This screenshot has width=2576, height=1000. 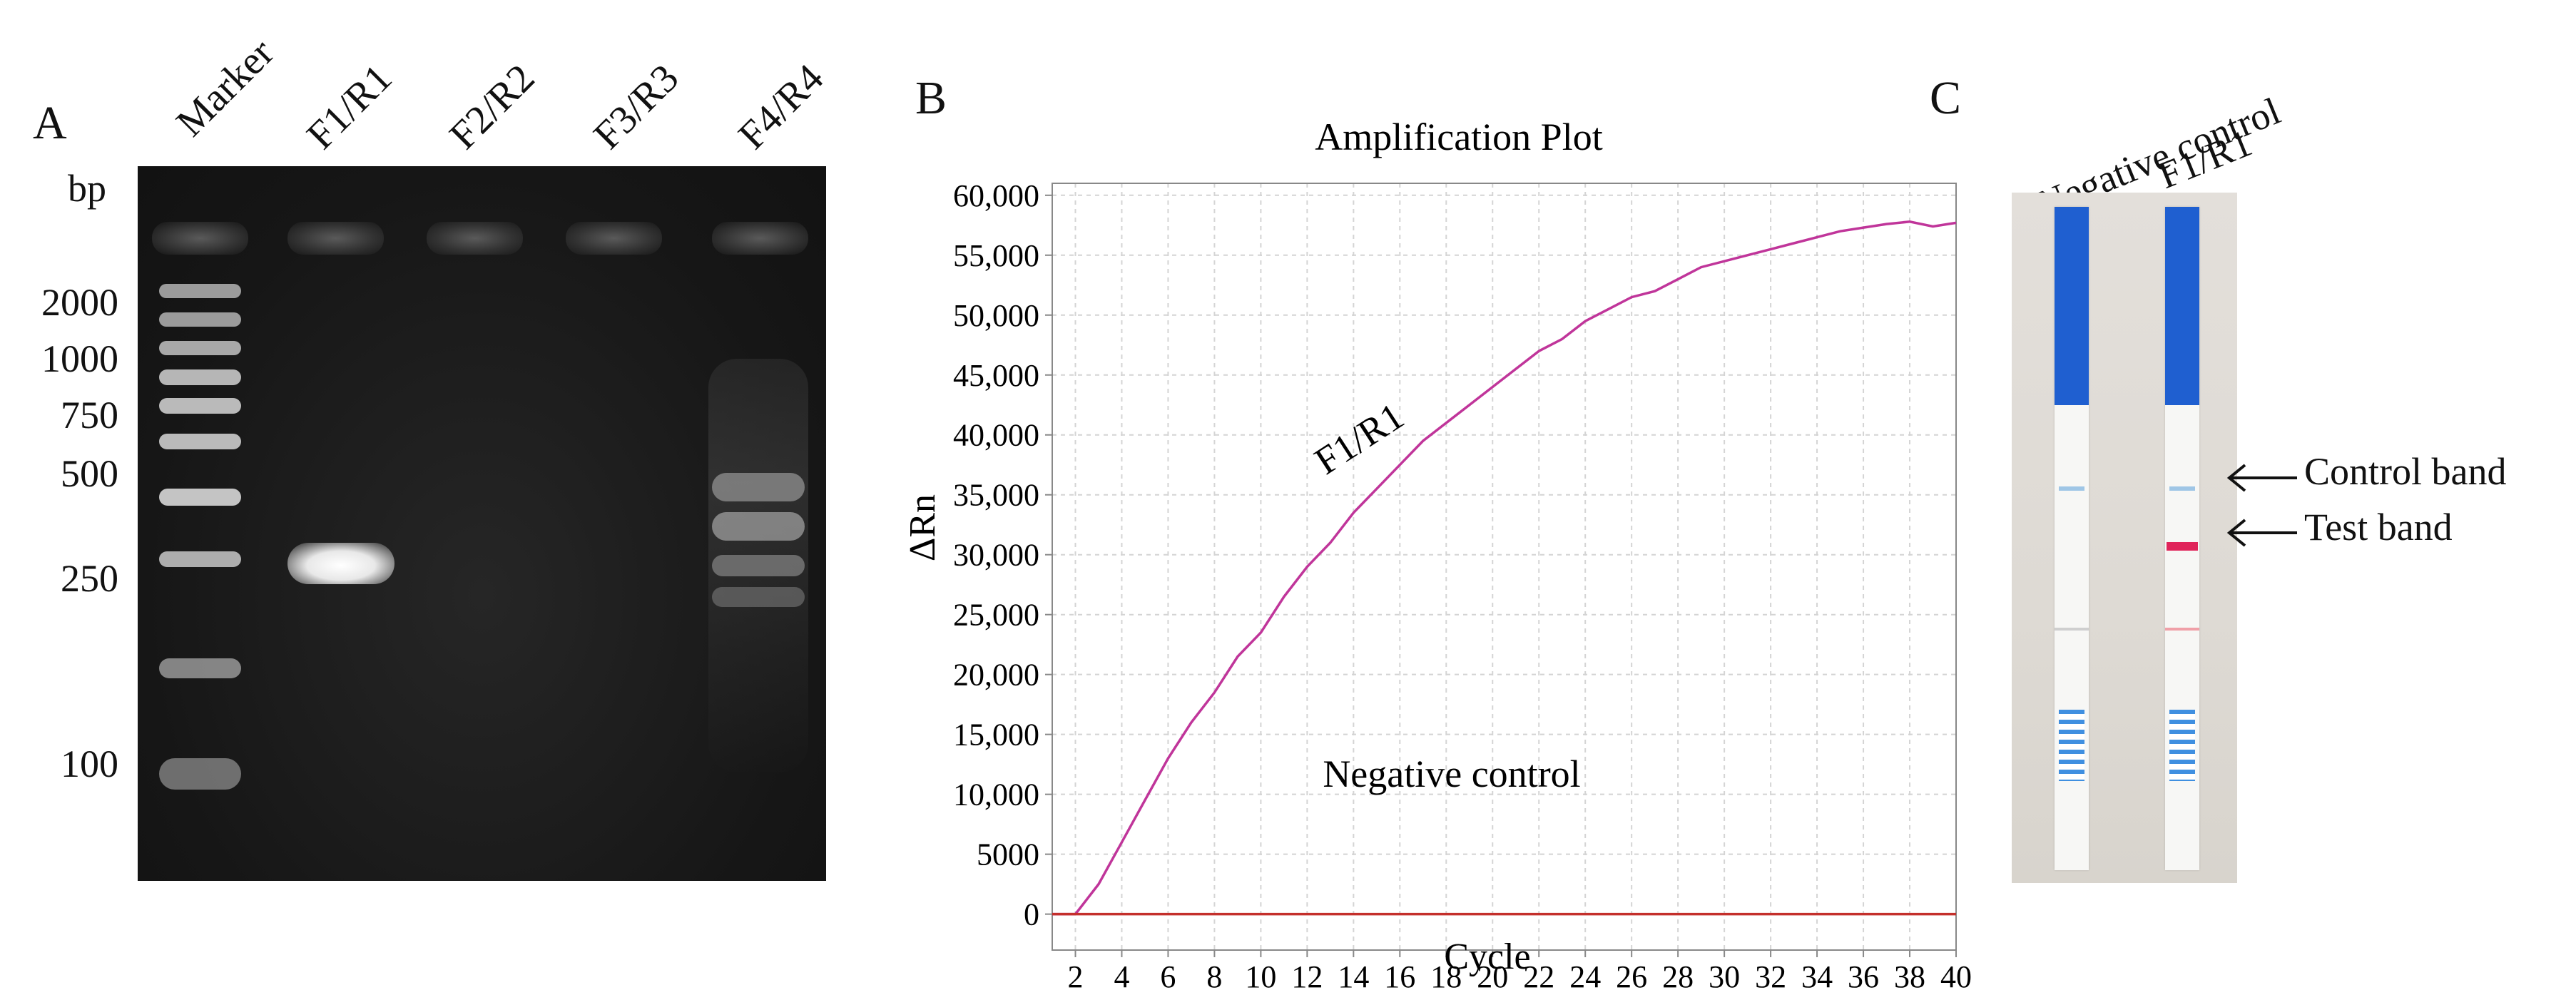 What do you see at coordinates (1260, 976) in the screenshot?
I see `x-tick-label: 10` at bounding box center [1260, 976].